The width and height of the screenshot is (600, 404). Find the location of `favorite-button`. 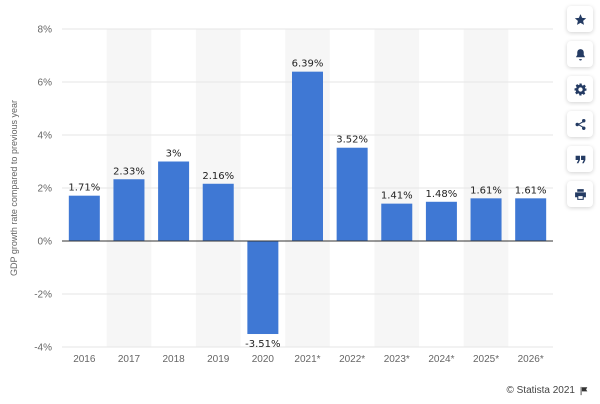

favorite-button is located at coordinates (580, 19).